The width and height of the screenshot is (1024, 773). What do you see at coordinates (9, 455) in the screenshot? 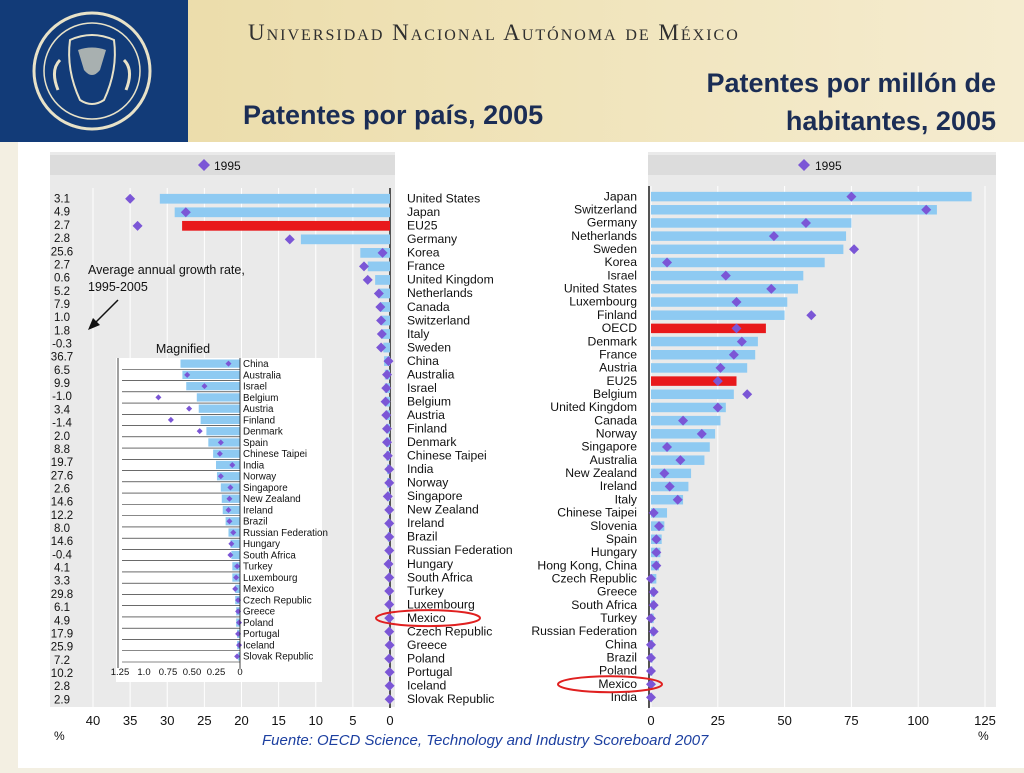
I see `left-gutter` at bounding box center [9, 455].